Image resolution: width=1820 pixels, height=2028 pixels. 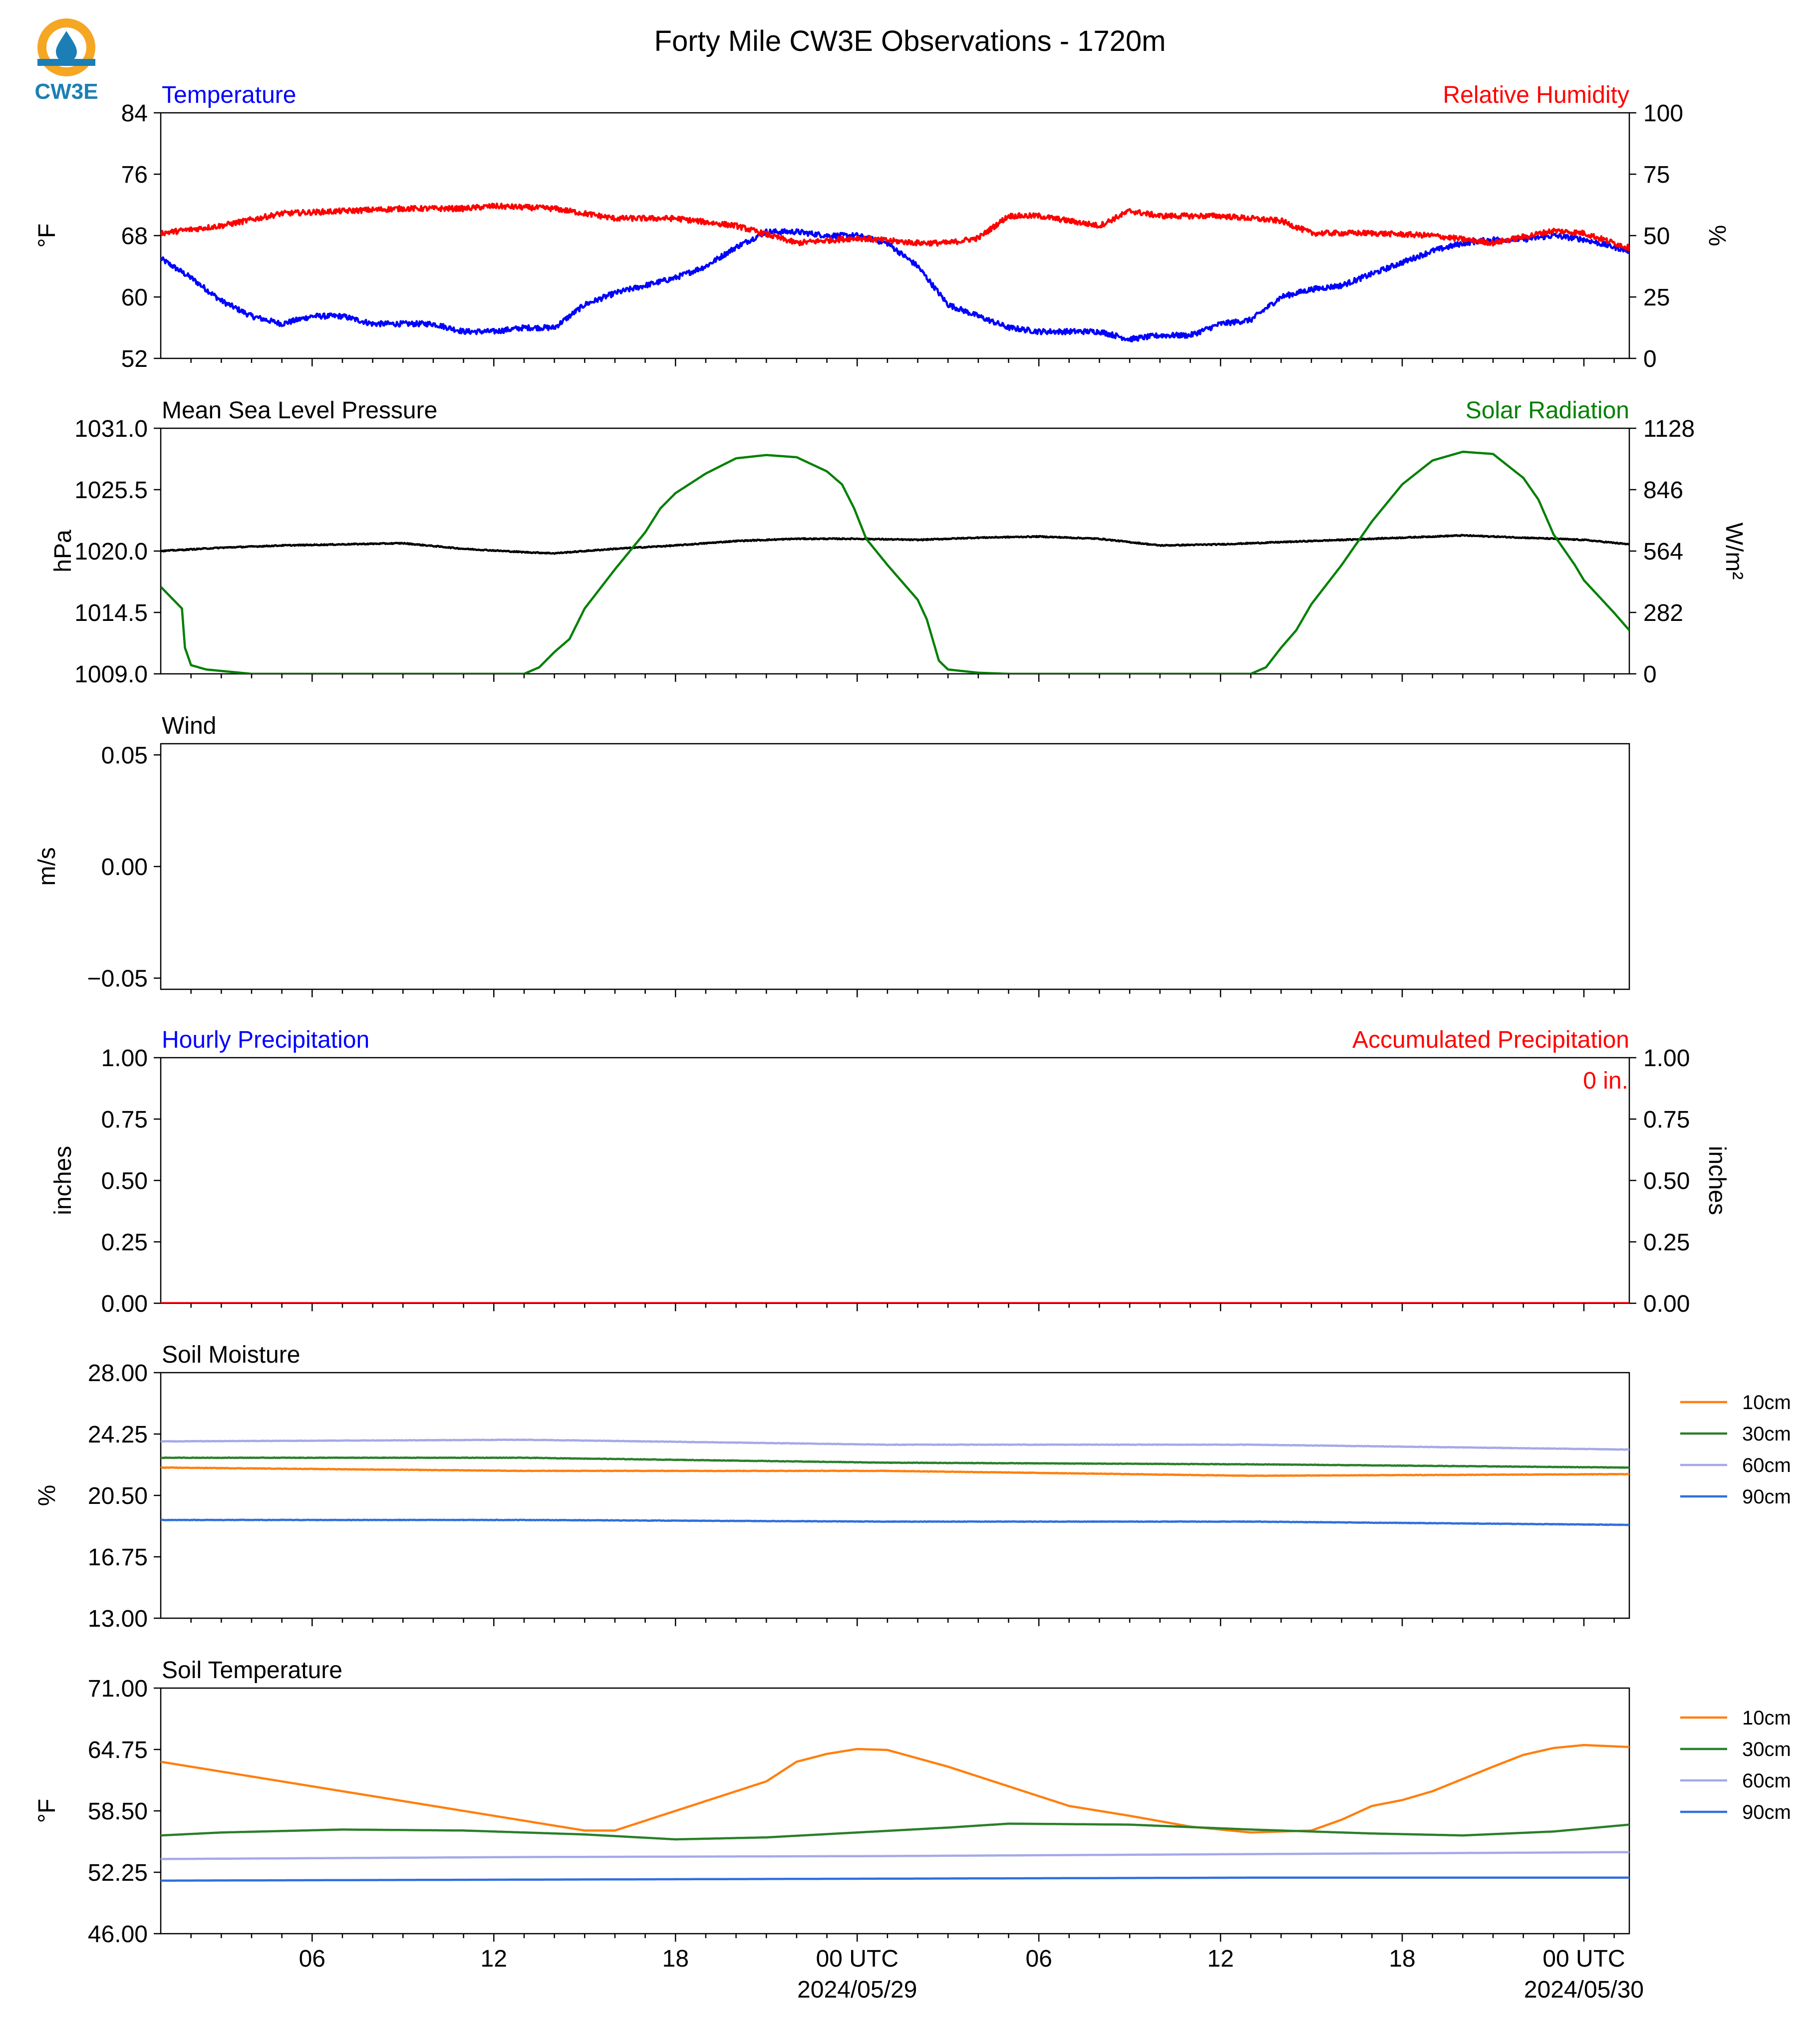 I want to click on y-tick-label: 1014.5, so click(x=111, y=613).